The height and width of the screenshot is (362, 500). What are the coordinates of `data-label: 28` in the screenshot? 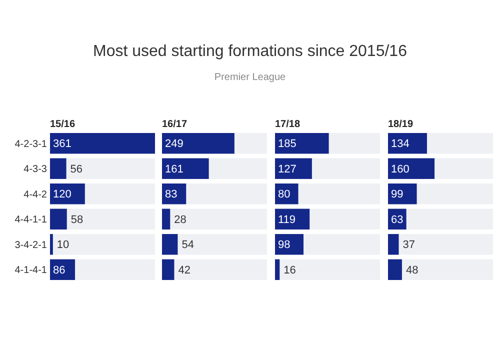 It's located at (180, 220).